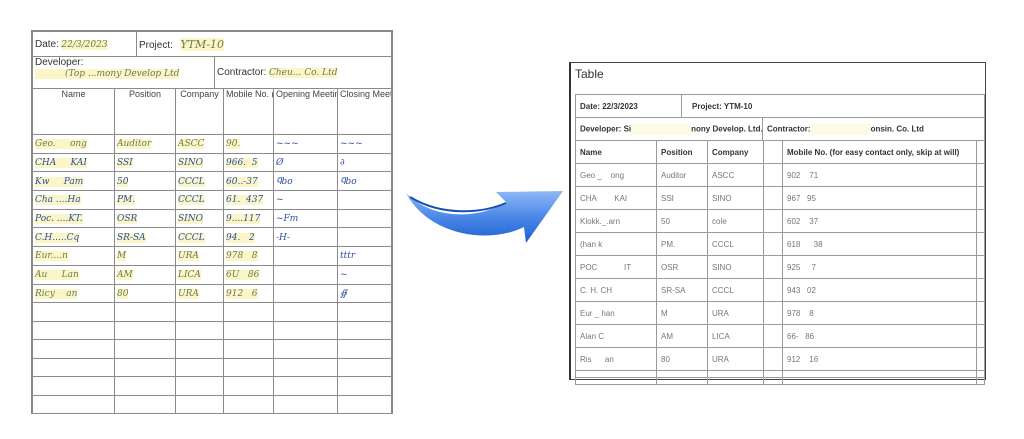 Image resolution: width=1024 pixels, height=439 pixels. Describe the element at coordinates (616, 221) in the screenshot. I see `result-cell: Klokk._.arn` at that location.